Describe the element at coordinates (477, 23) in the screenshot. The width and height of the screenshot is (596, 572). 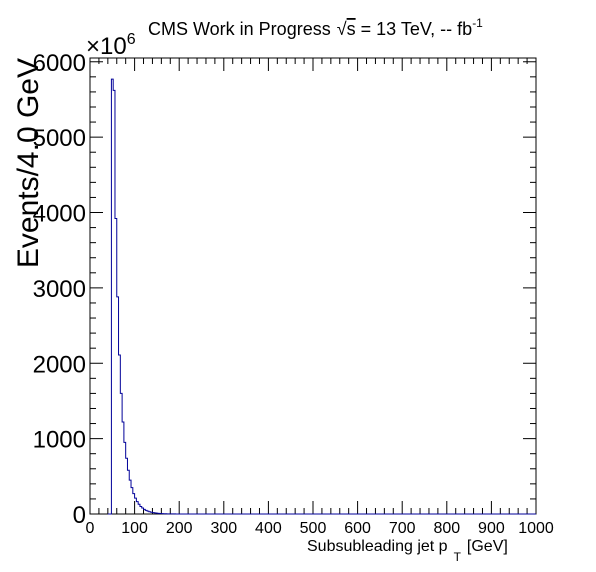
I see `title-sup: -1` at that location.